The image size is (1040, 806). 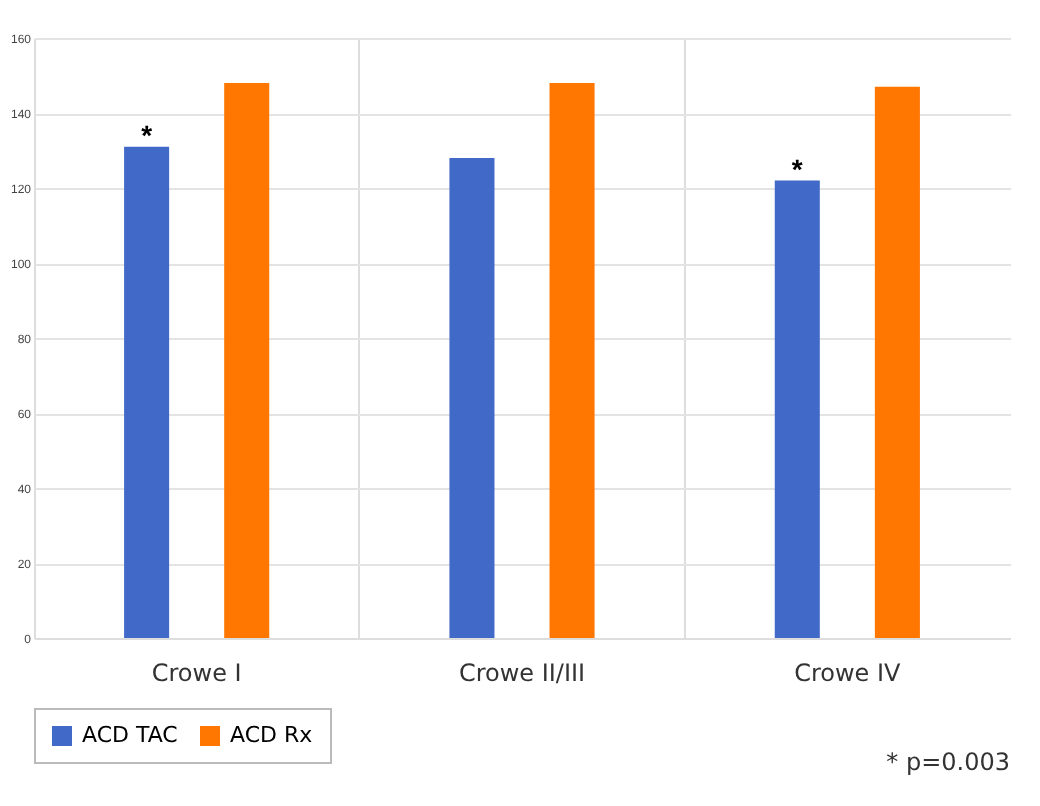 What do you see at coordinates (948, 762) in the screenshot?
I see `text: * p=0.003` at bounding box center [948, 762].